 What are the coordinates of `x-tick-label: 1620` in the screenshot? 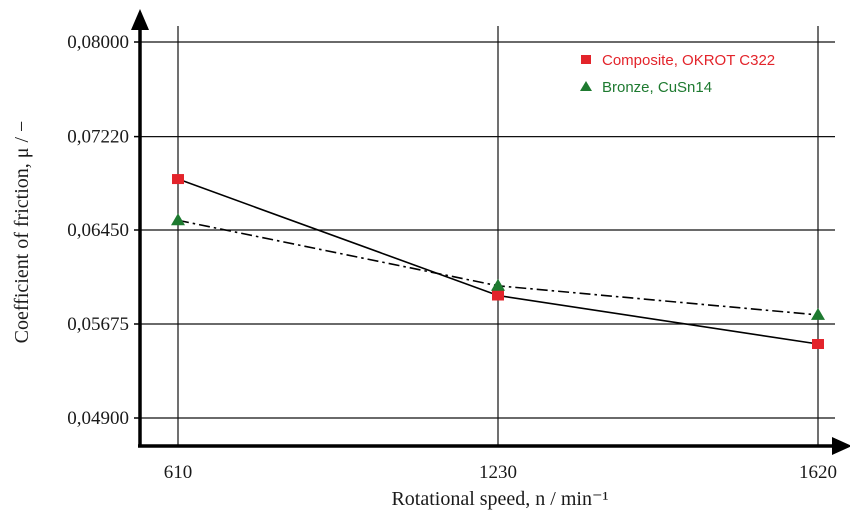 It's located at (818, 472).